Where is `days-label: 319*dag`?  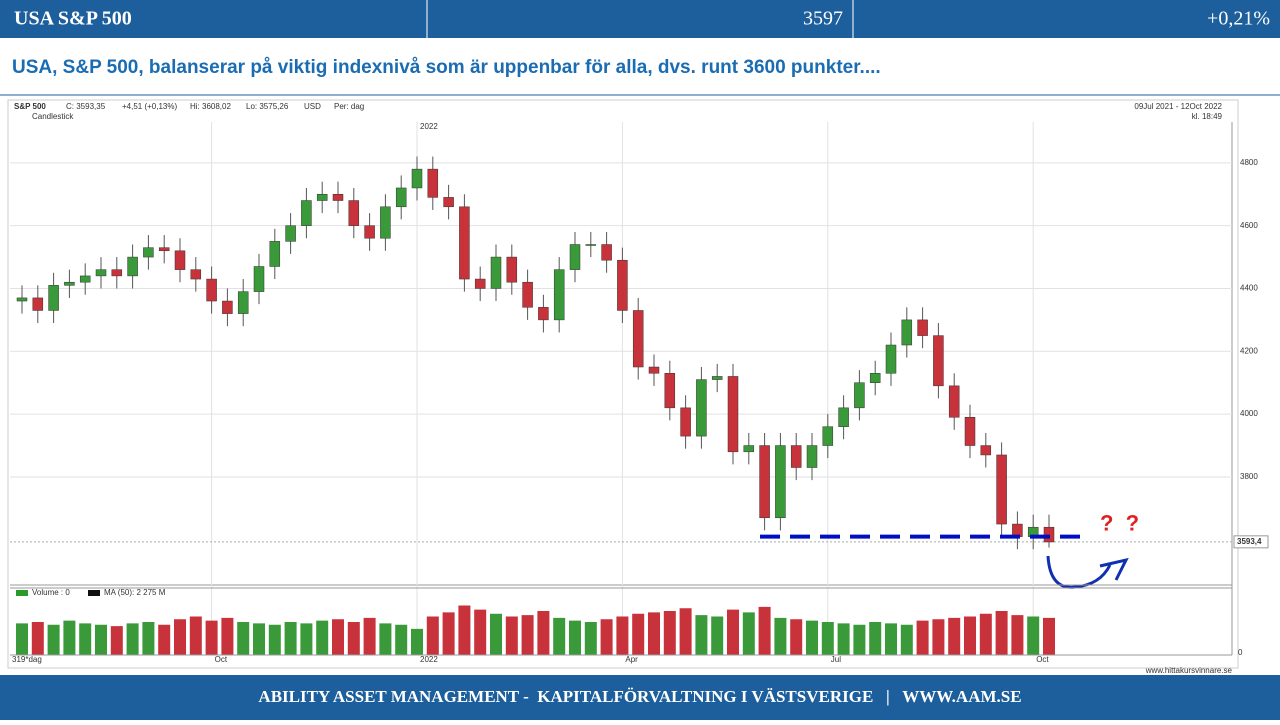 days-label: 319*dag is located at coordinates (27, 659).